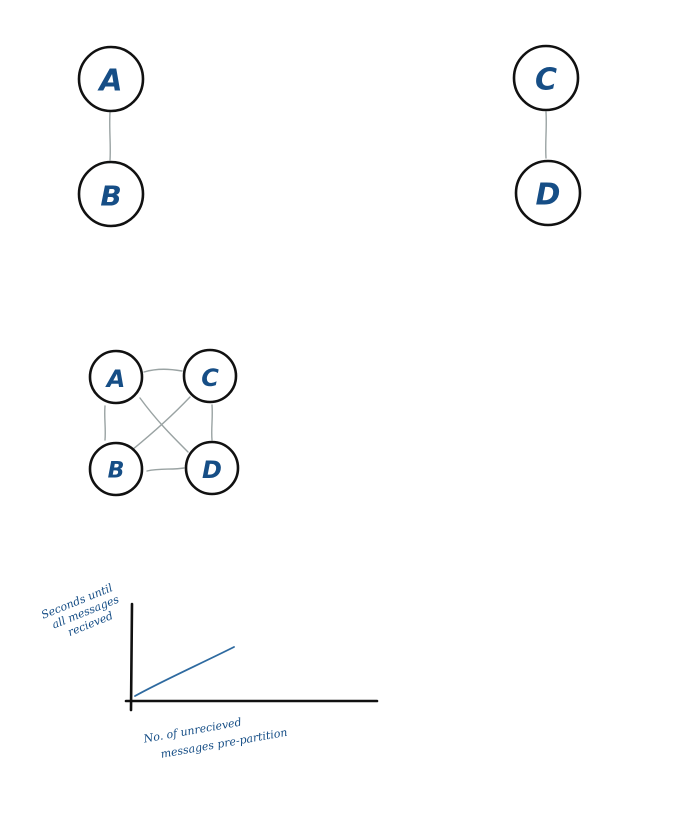 Image resolution: width=700 pixels, height=815 pixels. I want to click on mesh-node-d: D, so click(212, 468).